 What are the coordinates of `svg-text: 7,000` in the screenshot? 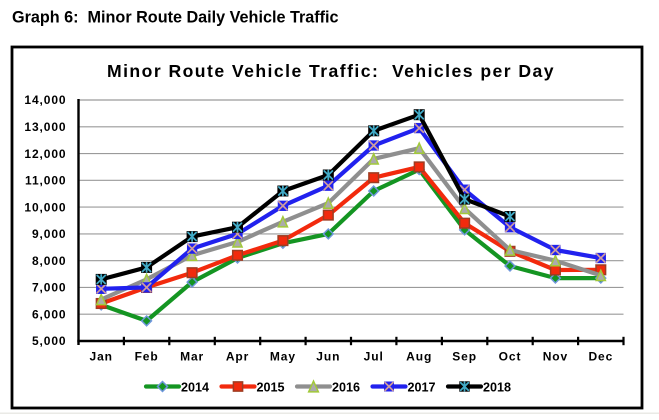 It's located at (49, 288).